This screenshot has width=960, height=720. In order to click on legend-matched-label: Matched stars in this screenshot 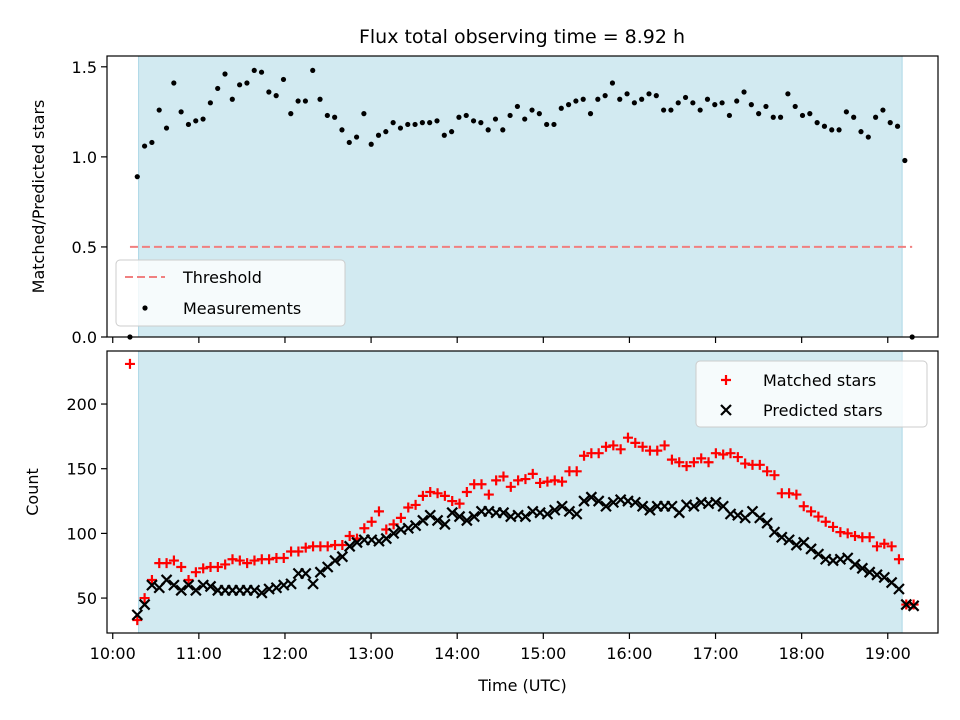, I will do `click(819, 380)`.